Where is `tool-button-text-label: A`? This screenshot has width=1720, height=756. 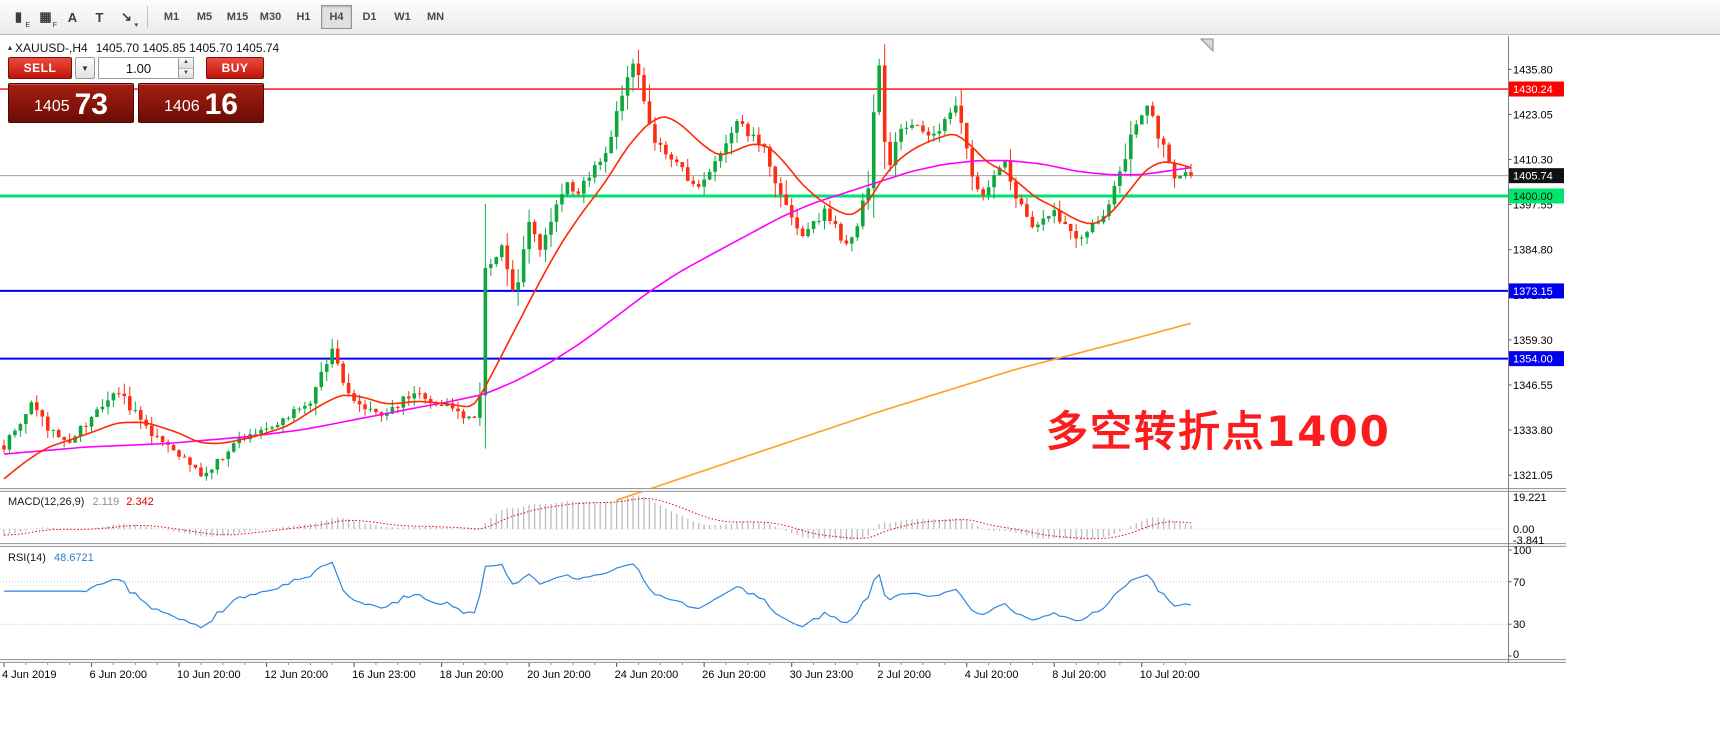 tool-button-text-label: A is located at coordinates (72, 17).